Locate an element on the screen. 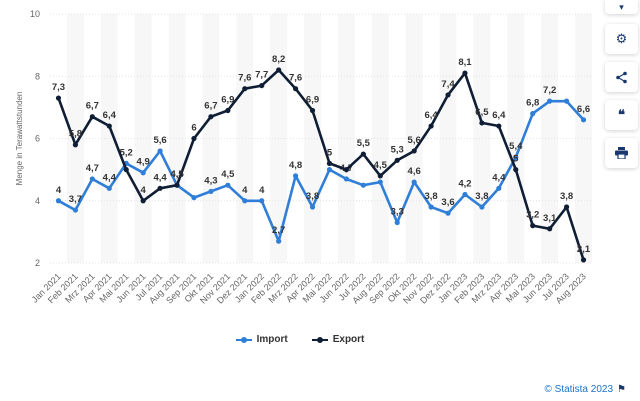 Image resolution: width=640 pixels, height=401 pixels. y-tick-label: 10 is located at coordinates (35, 14).